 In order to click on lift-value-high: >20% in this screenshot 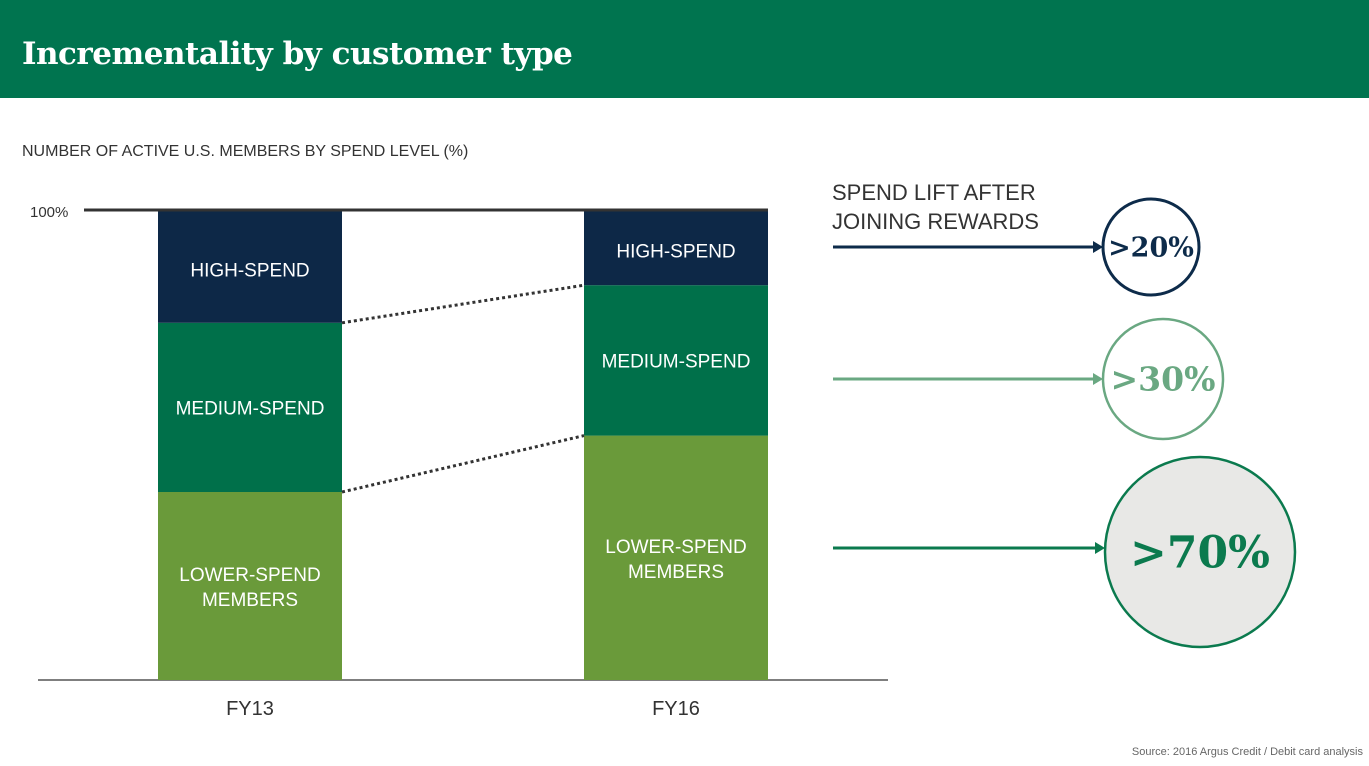, I will do `click(1151, 247)`.